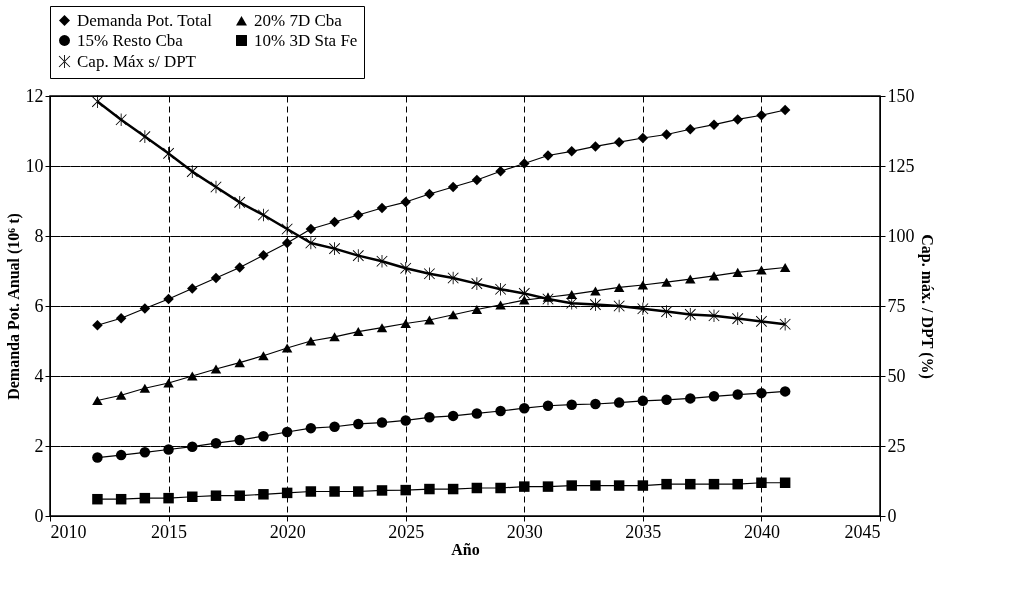 The height and width of the screenshot is (595, 1032). What do you see at coordinates (862, 531) in the screenshot?
I see `x-tick-label: 2045` at bounding box center [862, 531].